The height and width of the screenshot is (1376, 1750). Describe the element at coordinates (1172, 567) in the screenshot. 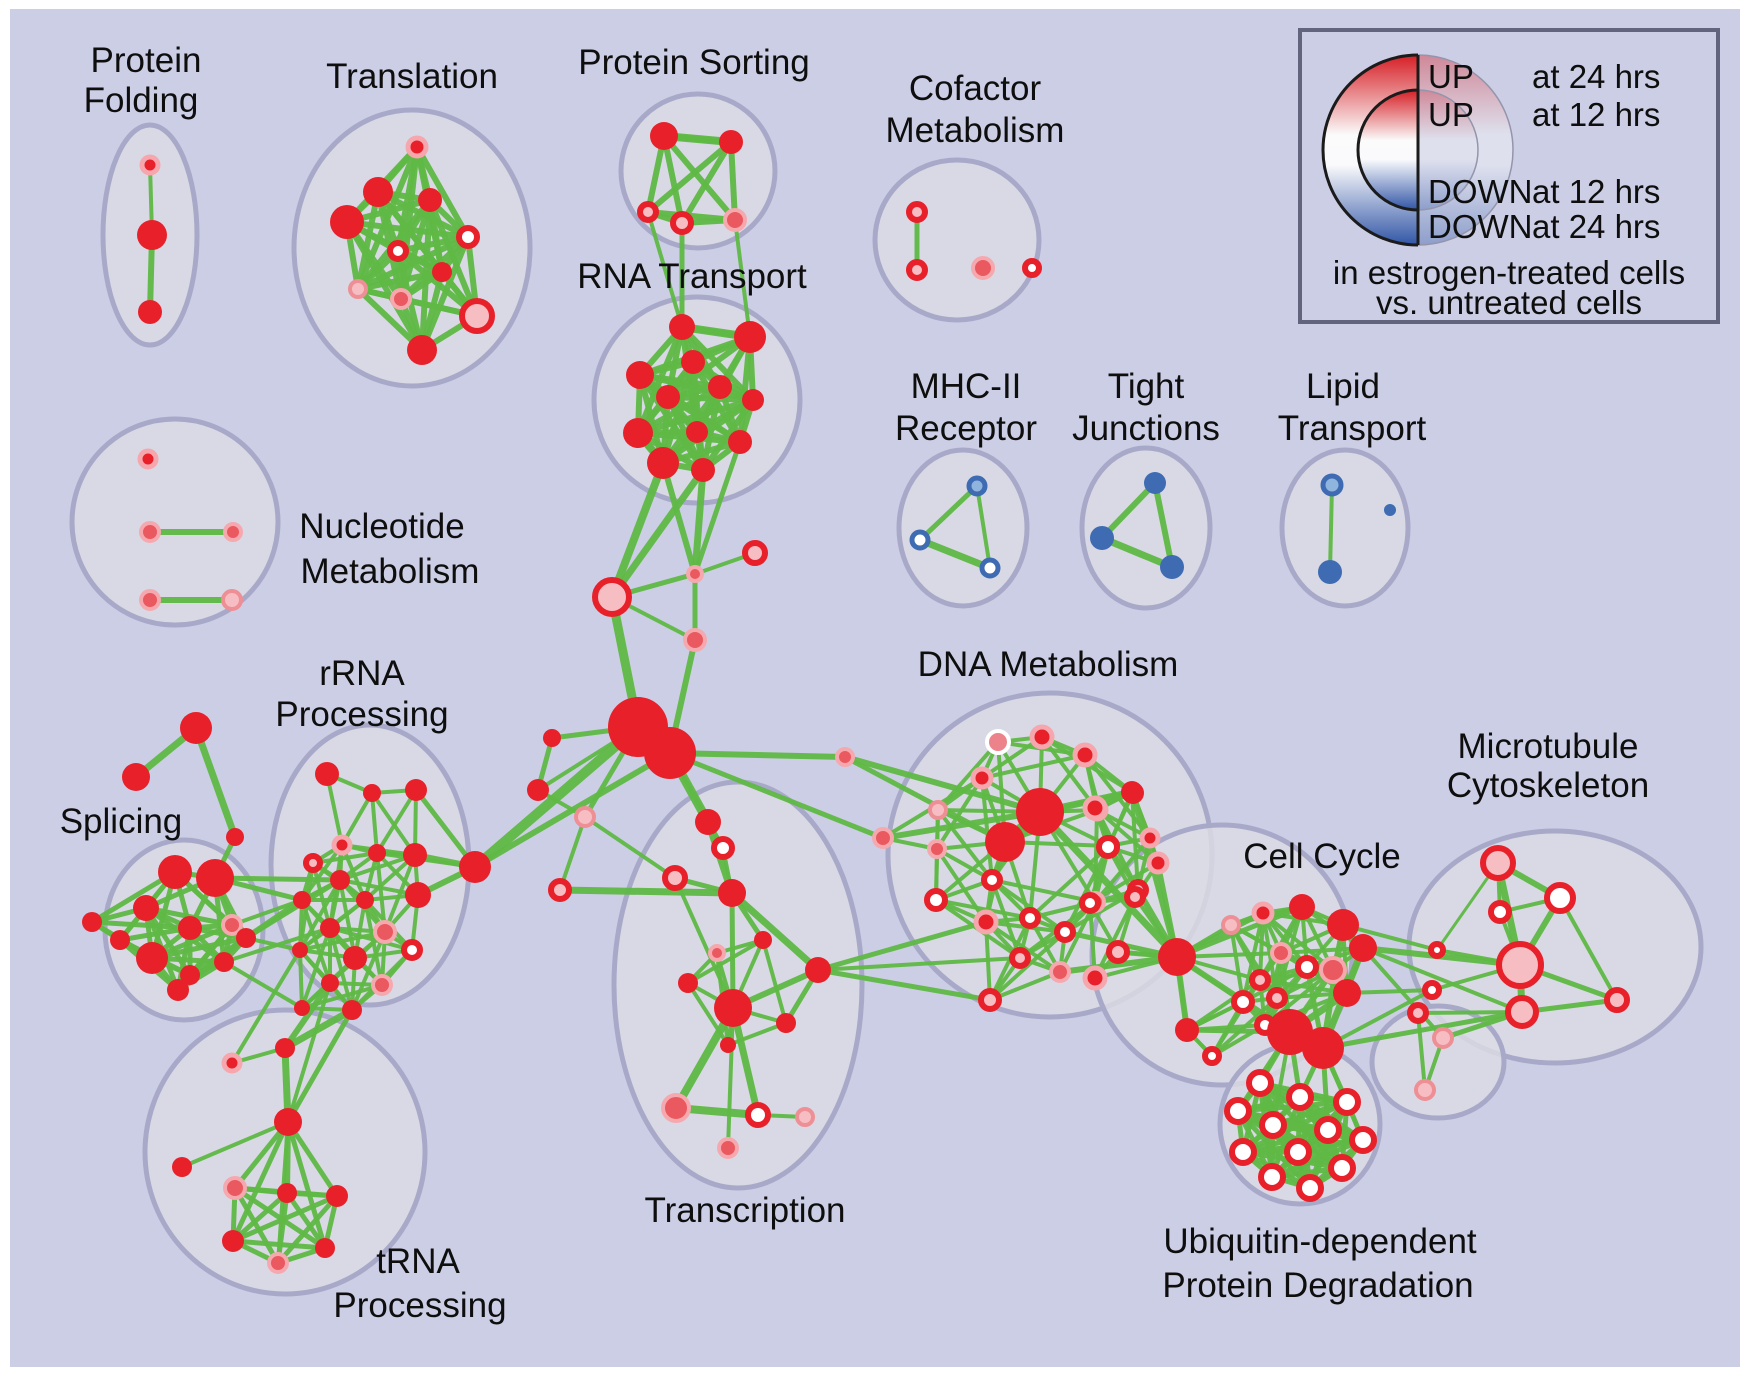

I see `gene-node-49-s6` at that location.